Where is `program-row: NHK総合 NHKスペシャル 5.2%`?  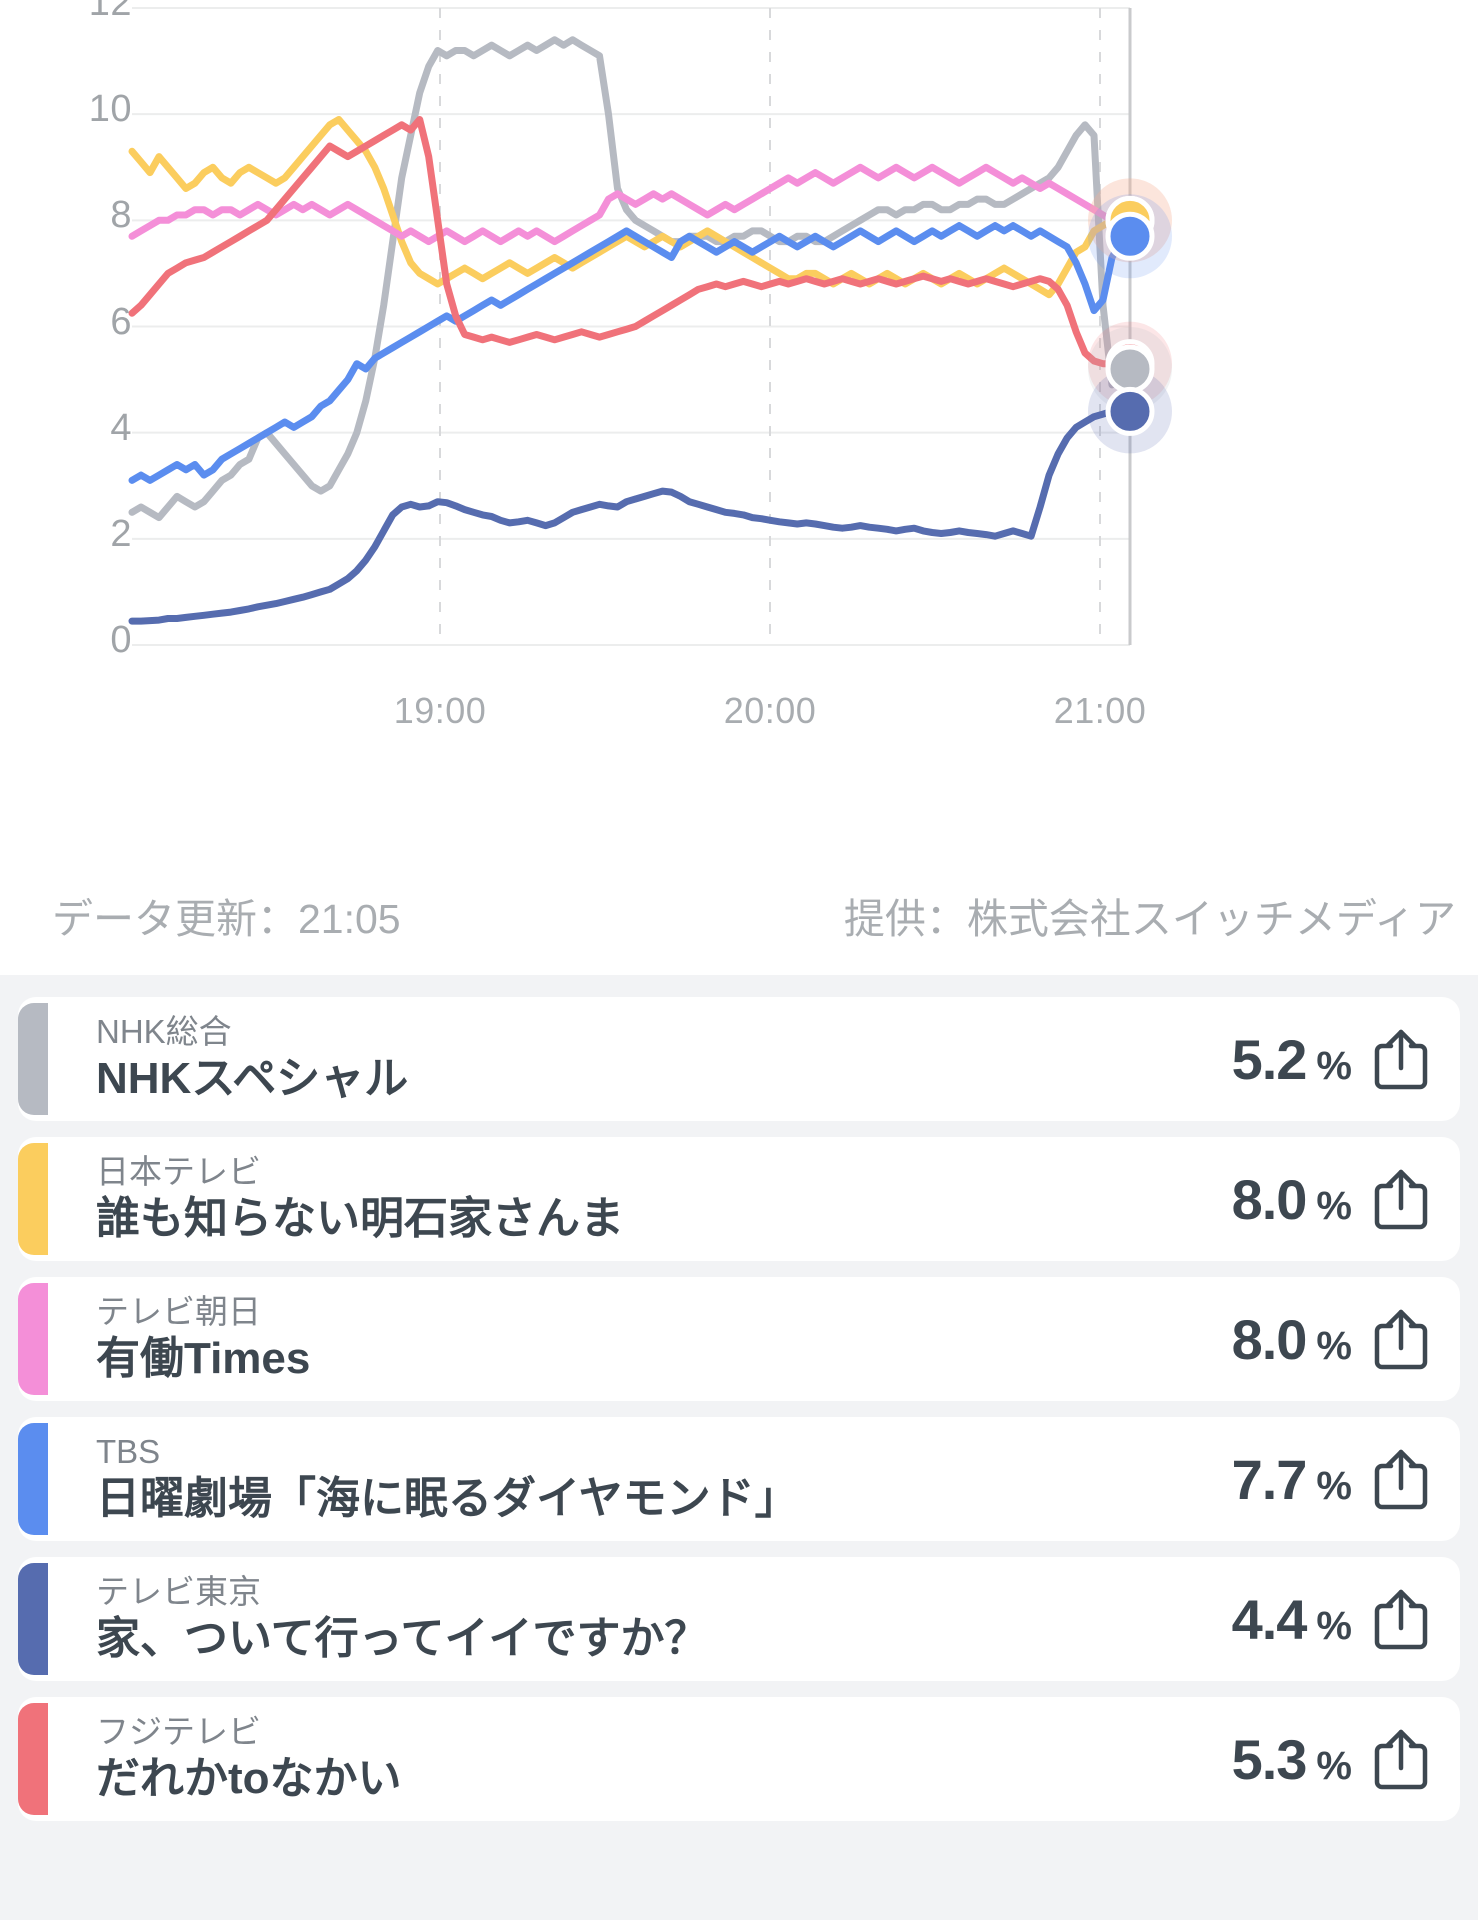 program-row: NHK総合 NHKスペシャル 5.2% is located at coordinates (739, 1059).